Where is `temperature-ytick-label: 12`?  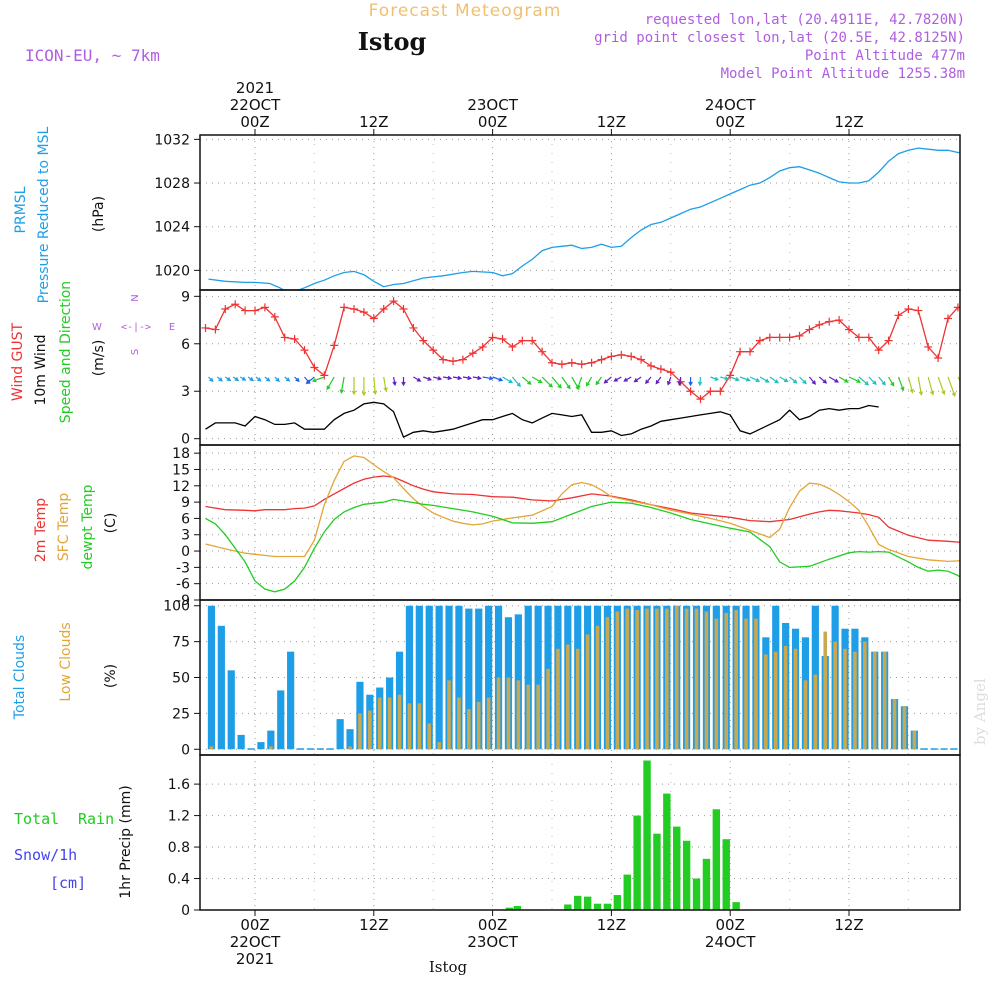
temperature-ytick-label: 12 is located at coordinates (181, 487).